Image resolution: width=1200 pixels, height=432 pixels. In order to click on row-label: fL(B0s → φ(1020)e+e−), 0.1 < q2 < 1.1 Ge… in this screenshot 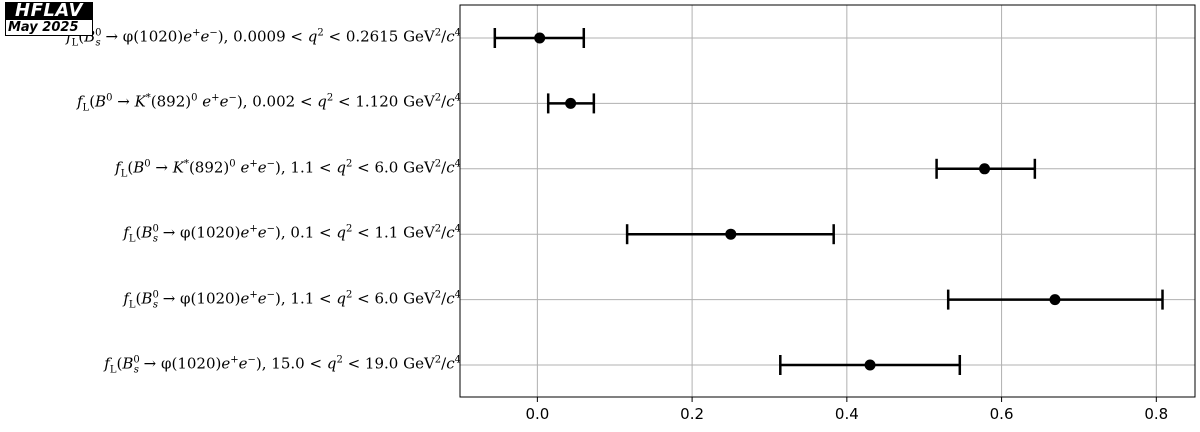, I will do `click(292, 234)`.